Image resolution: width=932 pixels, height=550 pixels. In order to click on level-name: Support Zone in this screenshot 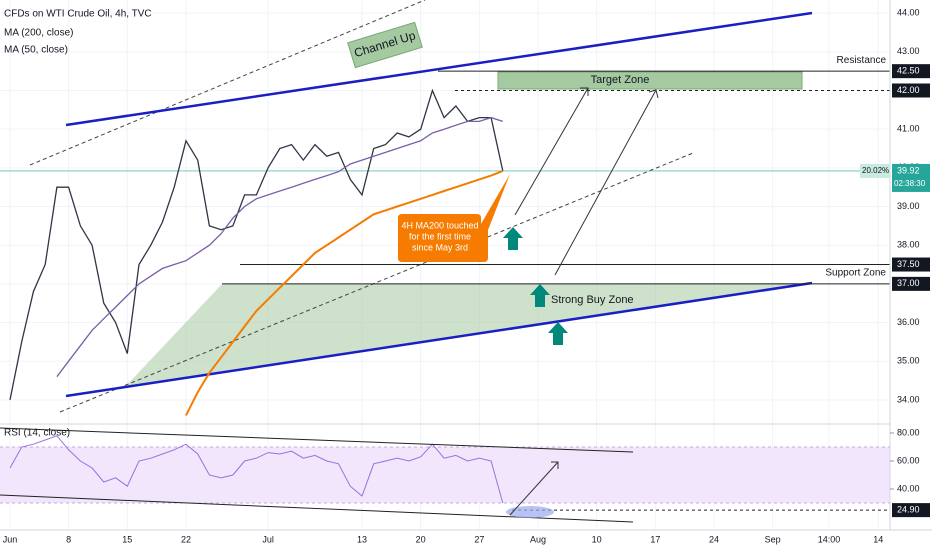, I will do `click(855, 273)`.